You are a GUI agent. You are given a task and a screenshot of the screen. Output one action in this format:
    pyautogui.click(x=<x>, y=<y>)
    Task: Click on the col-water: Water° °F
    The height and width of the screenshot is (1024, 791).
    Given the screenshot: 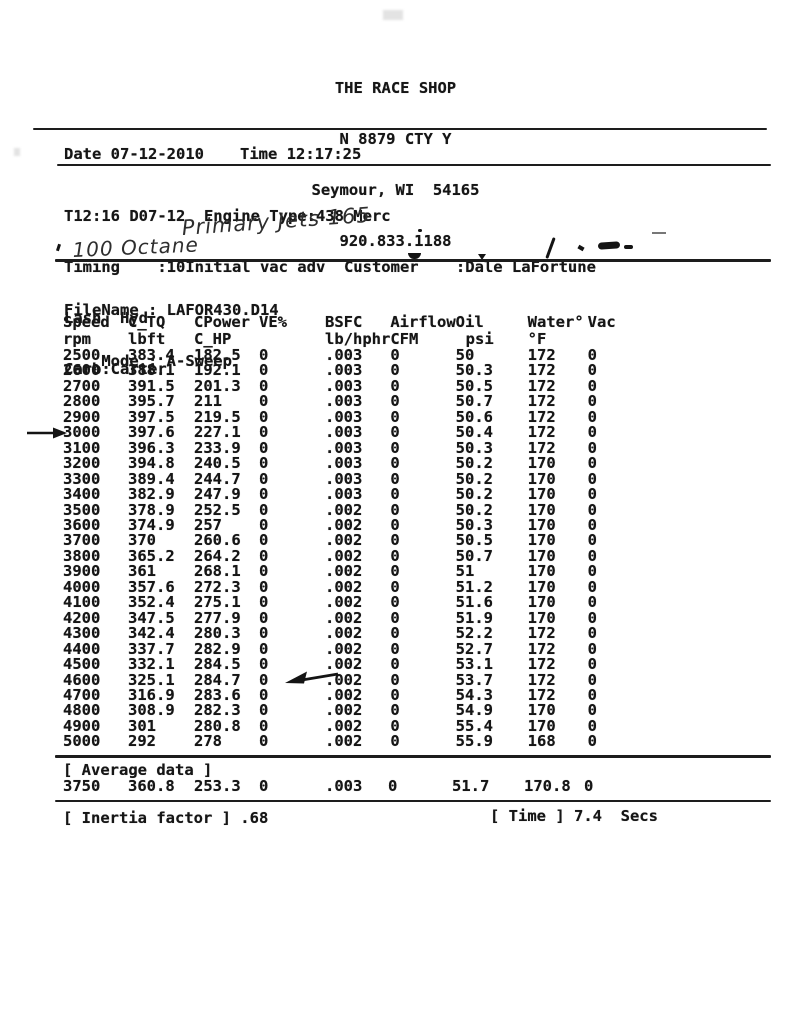 What is the action you would take?
    pyautogui.click(x=555, y=330)
    